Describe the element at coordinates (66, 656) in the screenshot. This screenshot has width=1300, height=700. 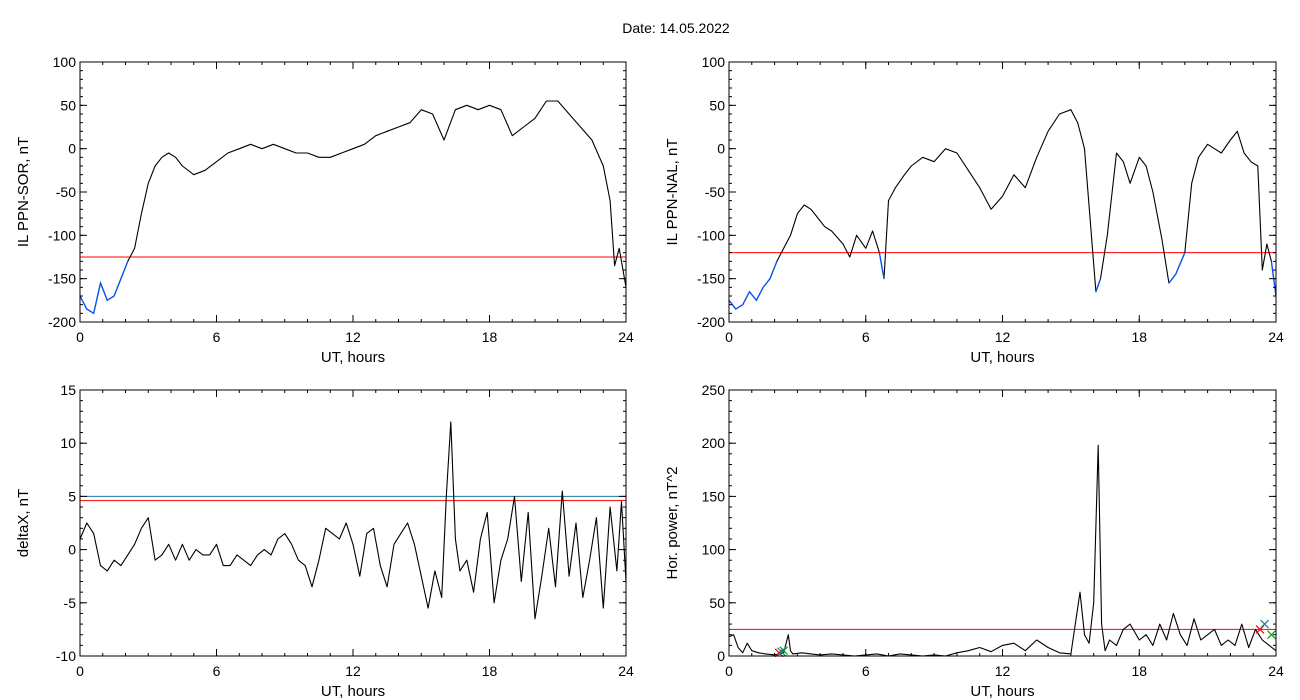
I see `y-tick-label: -10` at that location.